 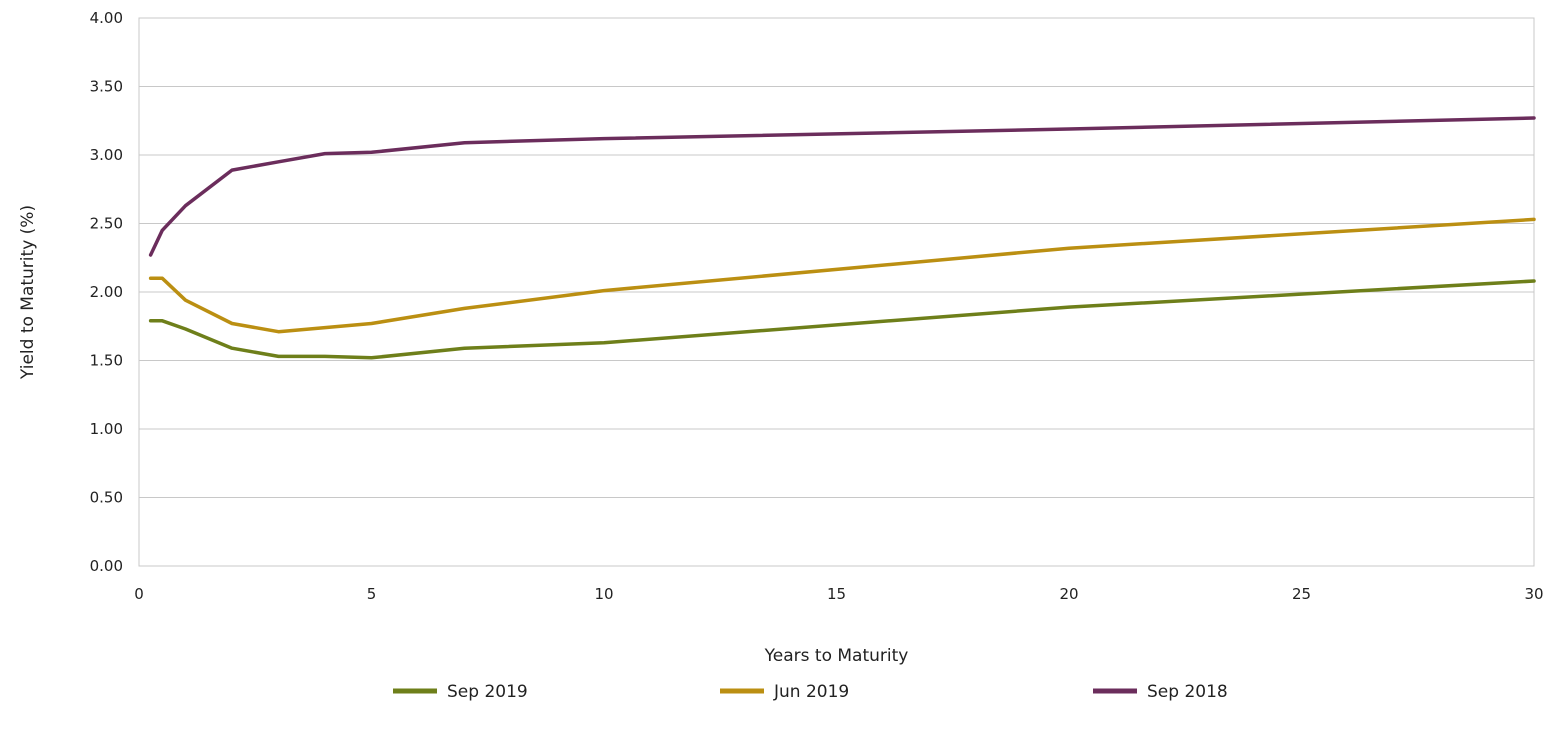 I want to click on y-tick-label: 3.50, so click(x=106, y=87).